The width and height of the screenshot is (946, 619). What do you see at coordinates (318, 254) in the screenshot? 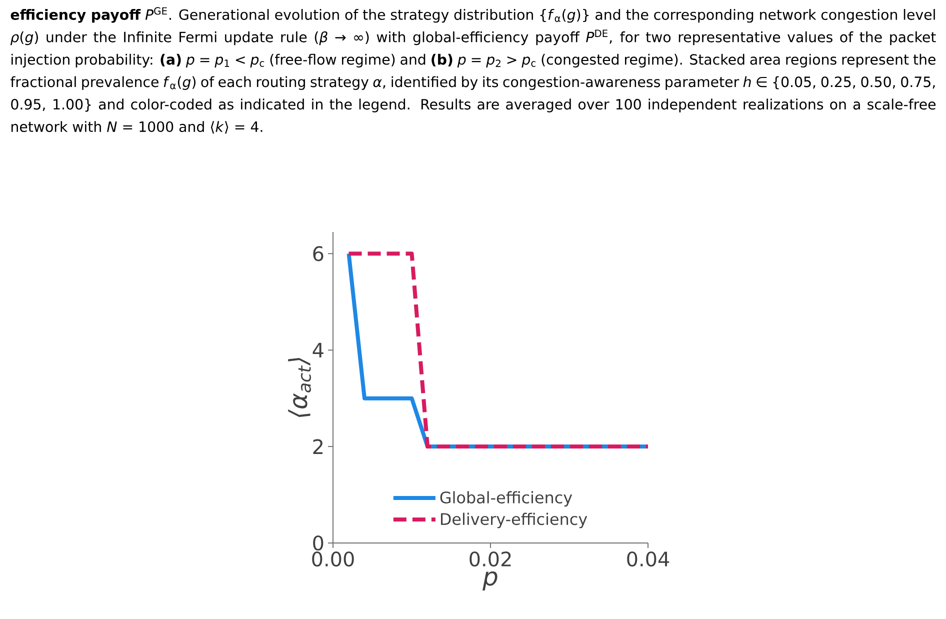
I see `y-tick-label: 6` at bounding box center [318, 254].